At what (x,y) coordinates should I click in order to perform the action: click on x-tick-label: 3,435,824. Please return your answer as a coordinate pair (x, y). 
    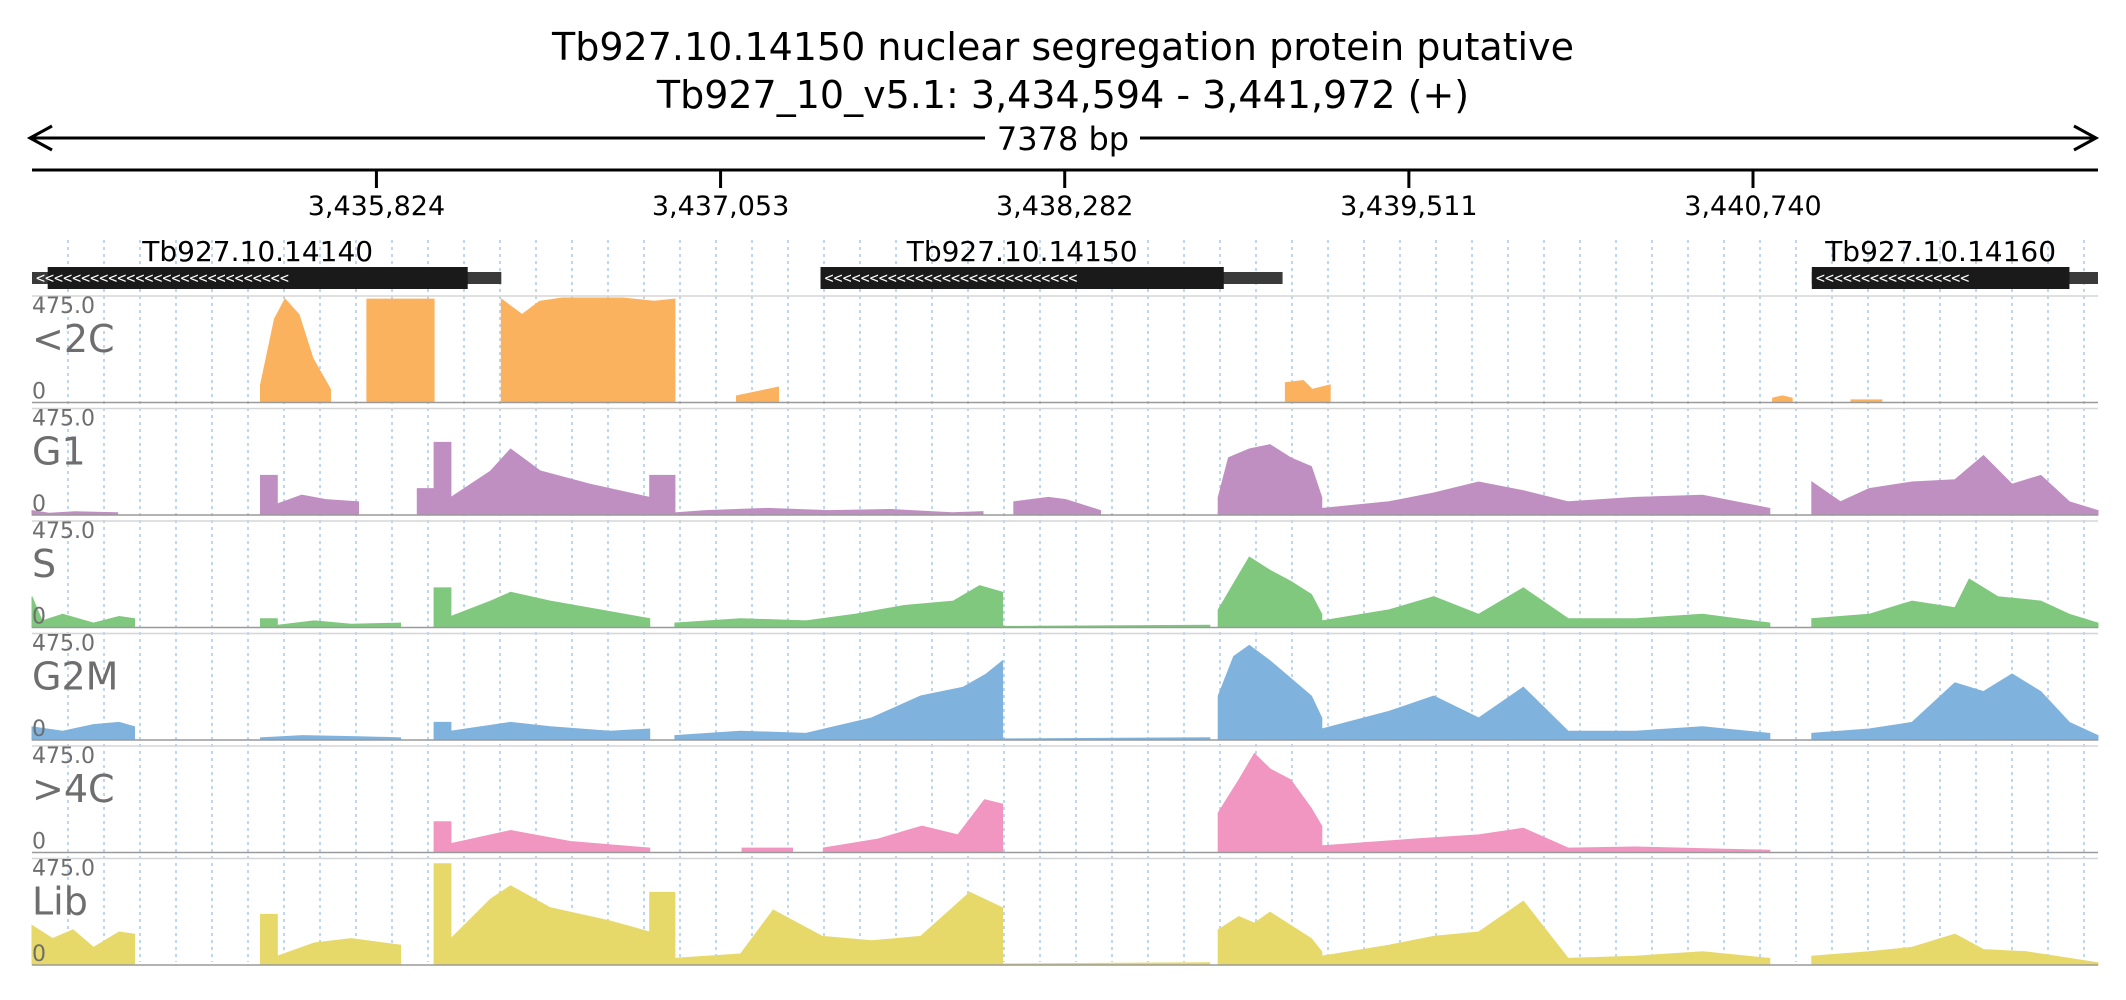
    Looking at the image, I should click on (376, 206).